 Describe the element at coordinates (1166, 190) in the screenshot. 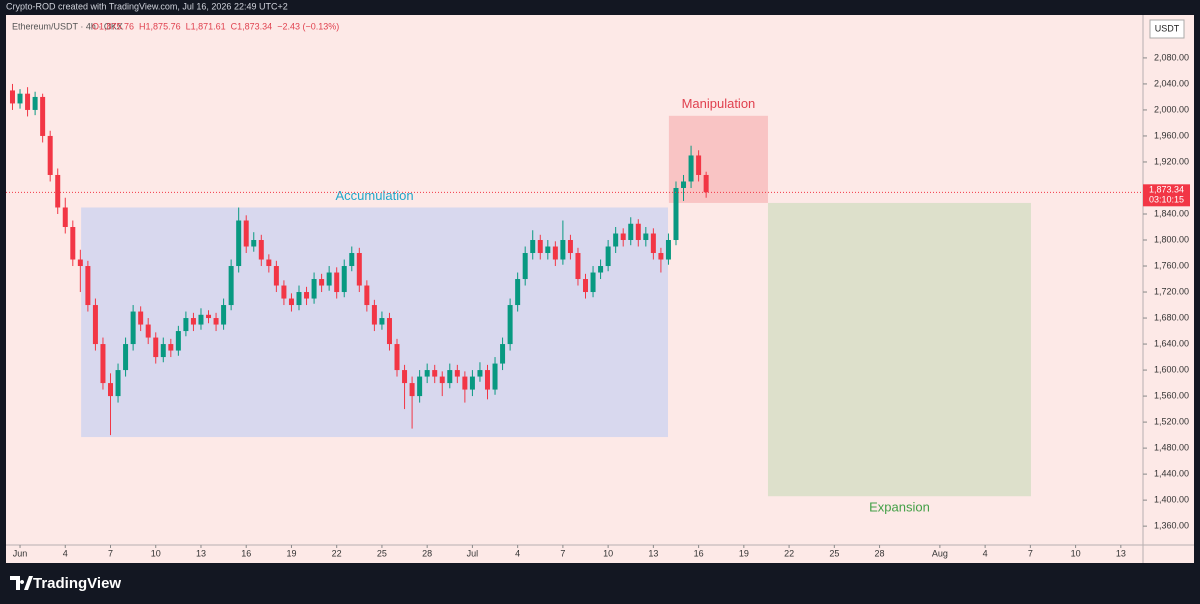

I see `price-tag-value: 1,873.34` at that location.